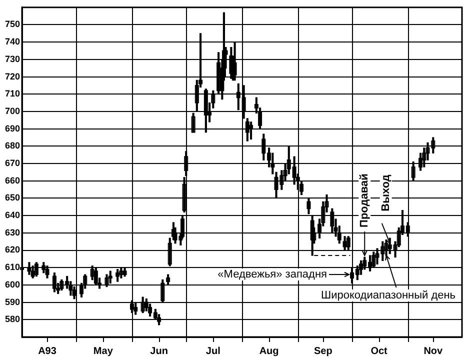  I want to click on y-tick-label: 720, so click(12, 76).